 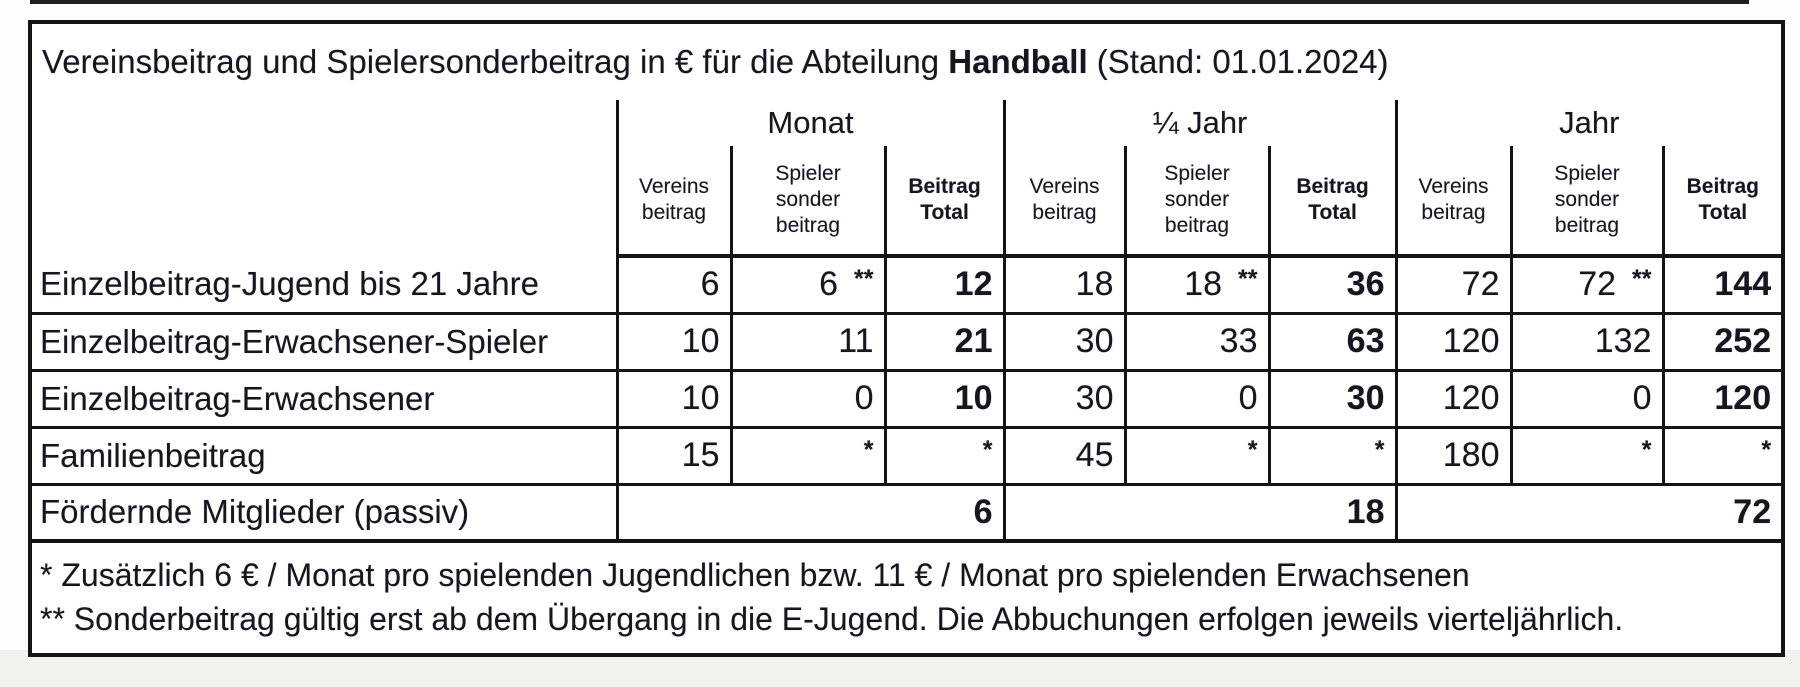 What do you see at coordinates (325, 513) in the screenshot?
I see `row-label: Fördernde Mitglieder (passiv)` at bounding box center [325, 513].